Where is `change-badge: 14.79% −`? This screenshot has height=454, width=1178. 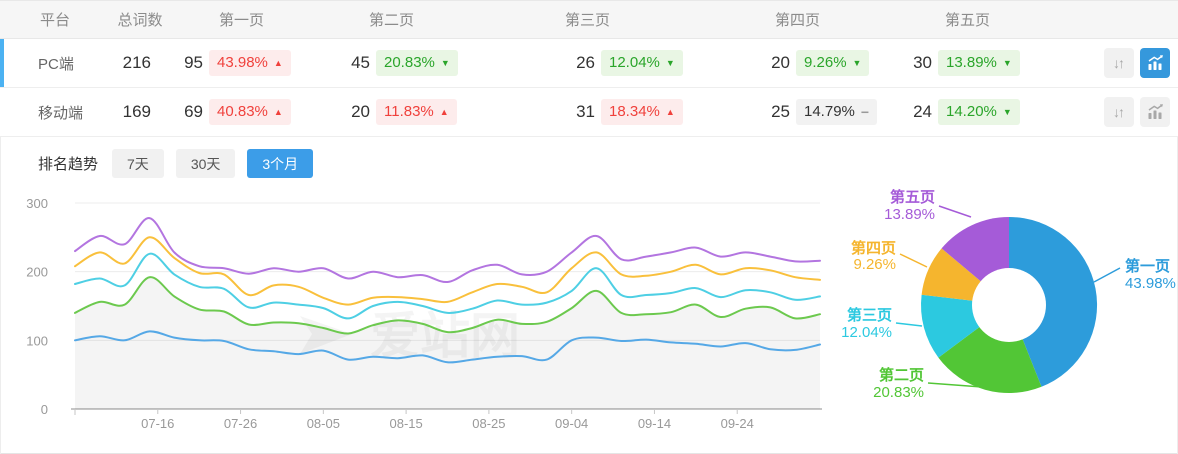
change-badge: 14.79% − is located at coordinates (837, 112).